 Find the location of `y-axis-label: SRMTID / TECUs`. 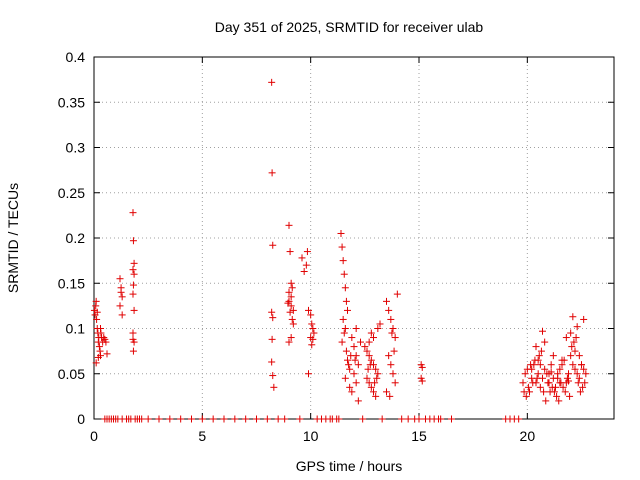

y-axis-label: SRMTID / TECUs is located at coordinates (13, 238).